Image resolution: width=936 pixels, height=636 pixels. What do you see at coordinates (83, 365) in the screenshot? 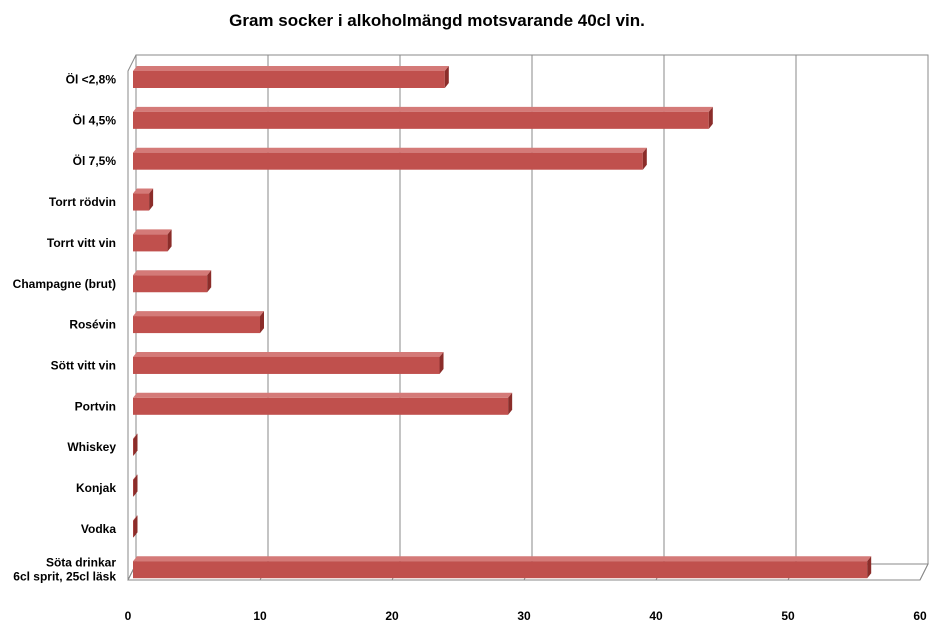
I see `category-label: Sött vitt vin` at bounding box center [83, 365].